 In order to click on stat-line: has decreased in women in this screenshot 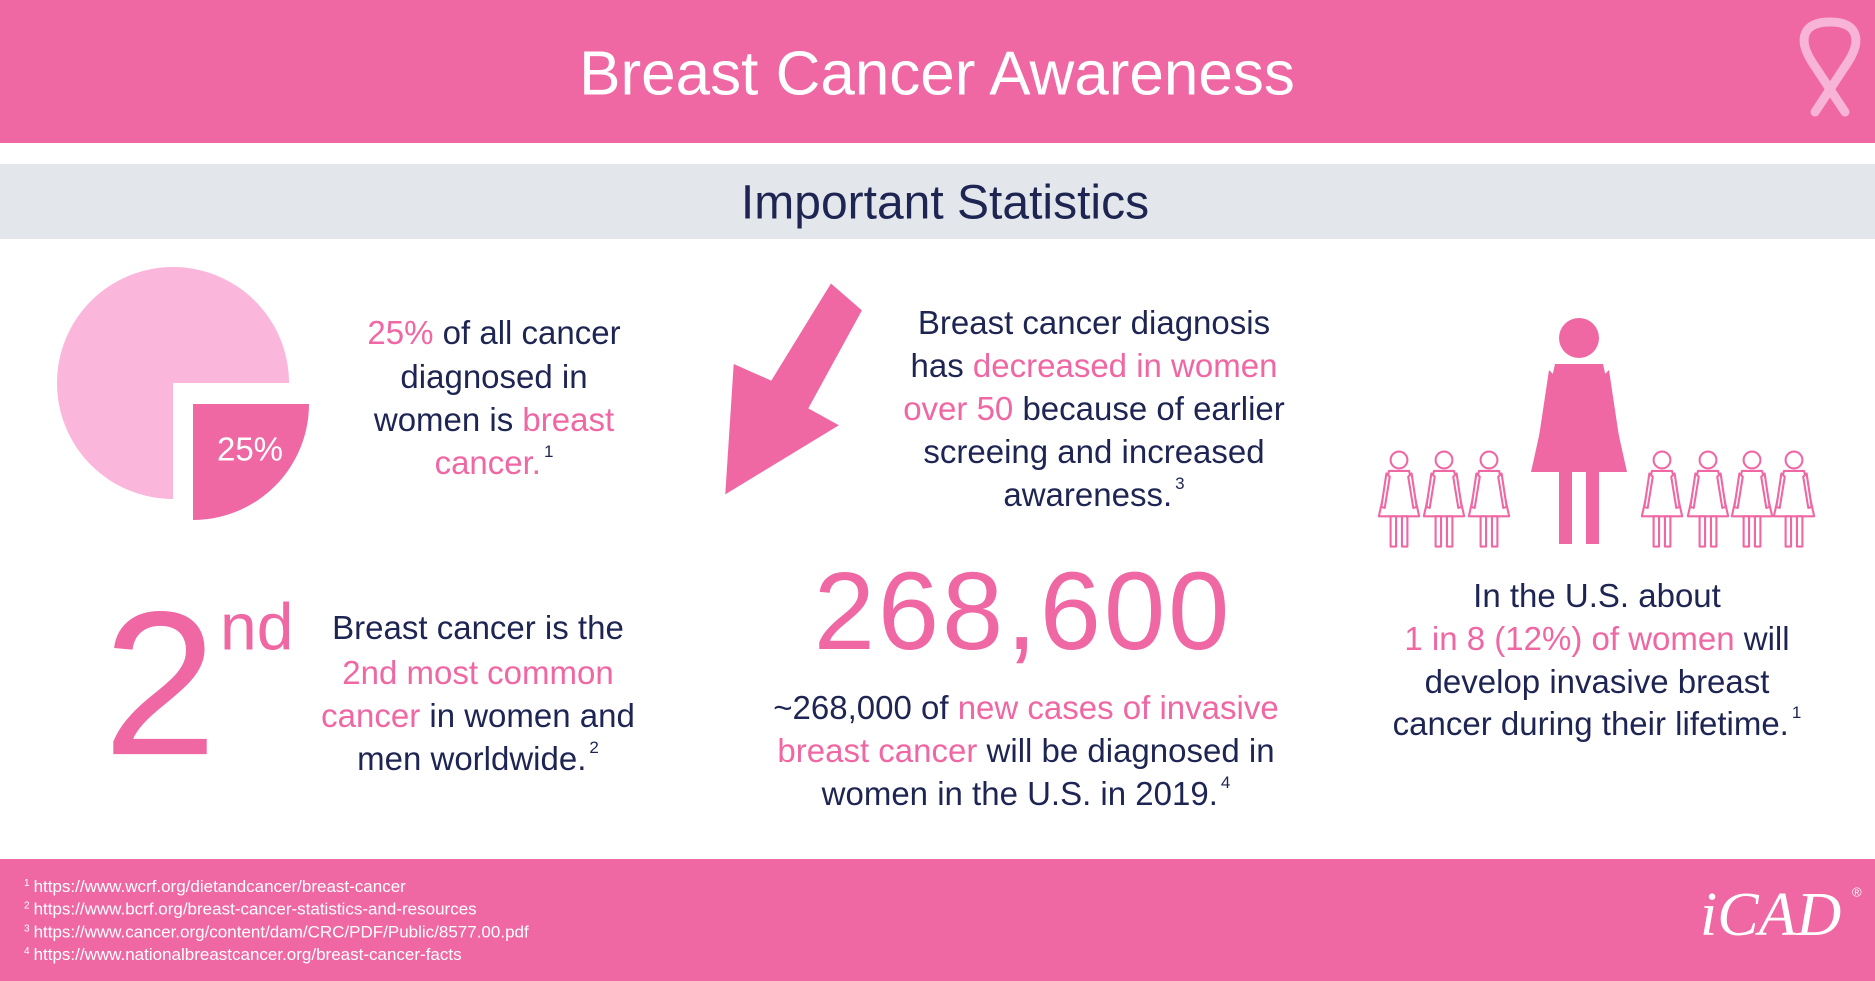, I will do `click(1094, 365)`.